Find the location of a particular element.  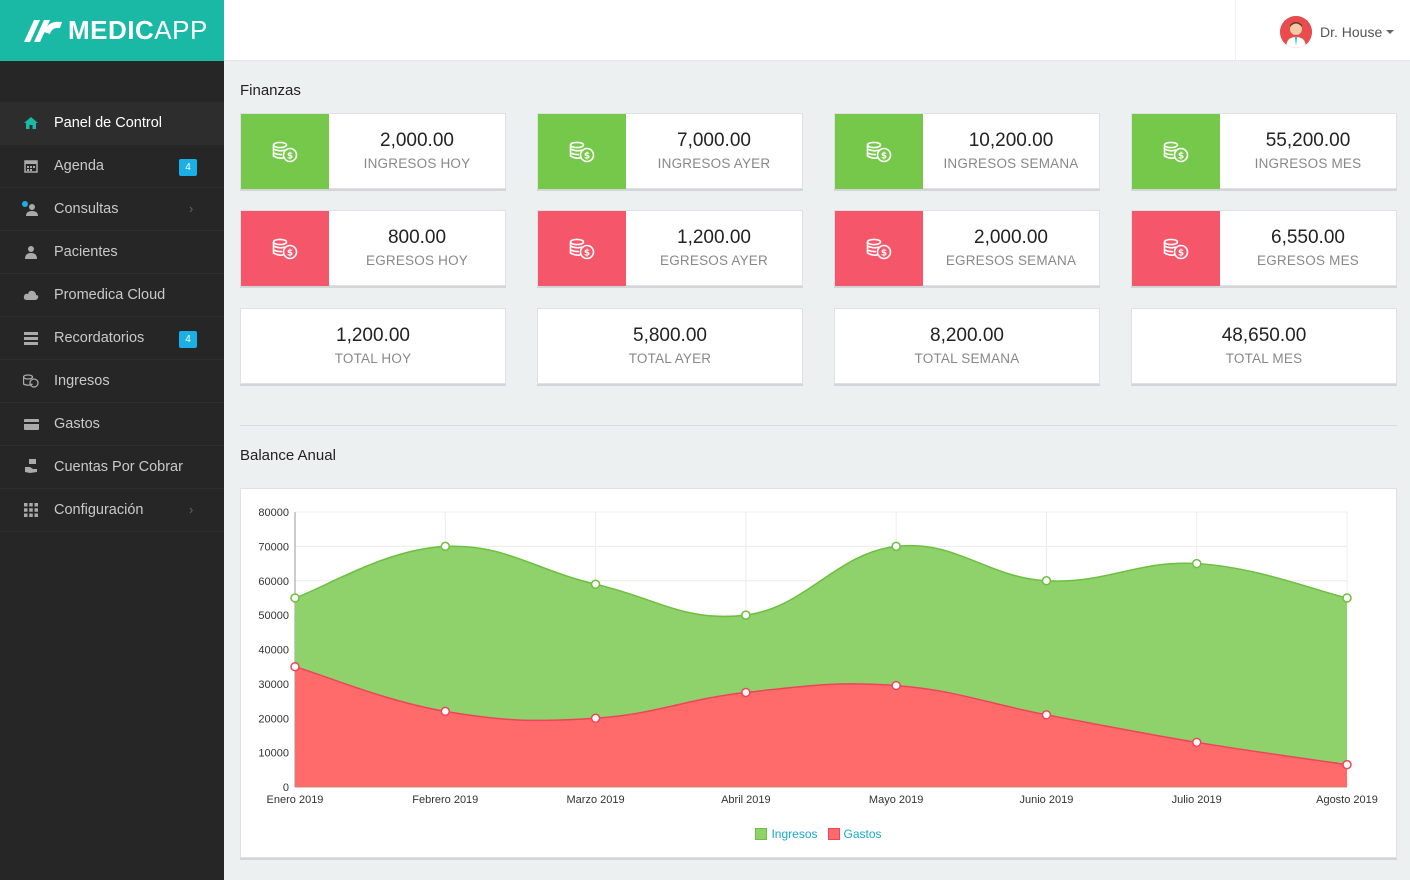

x-tick-label: Junio 2019 is located at coordinates (1047, 800).